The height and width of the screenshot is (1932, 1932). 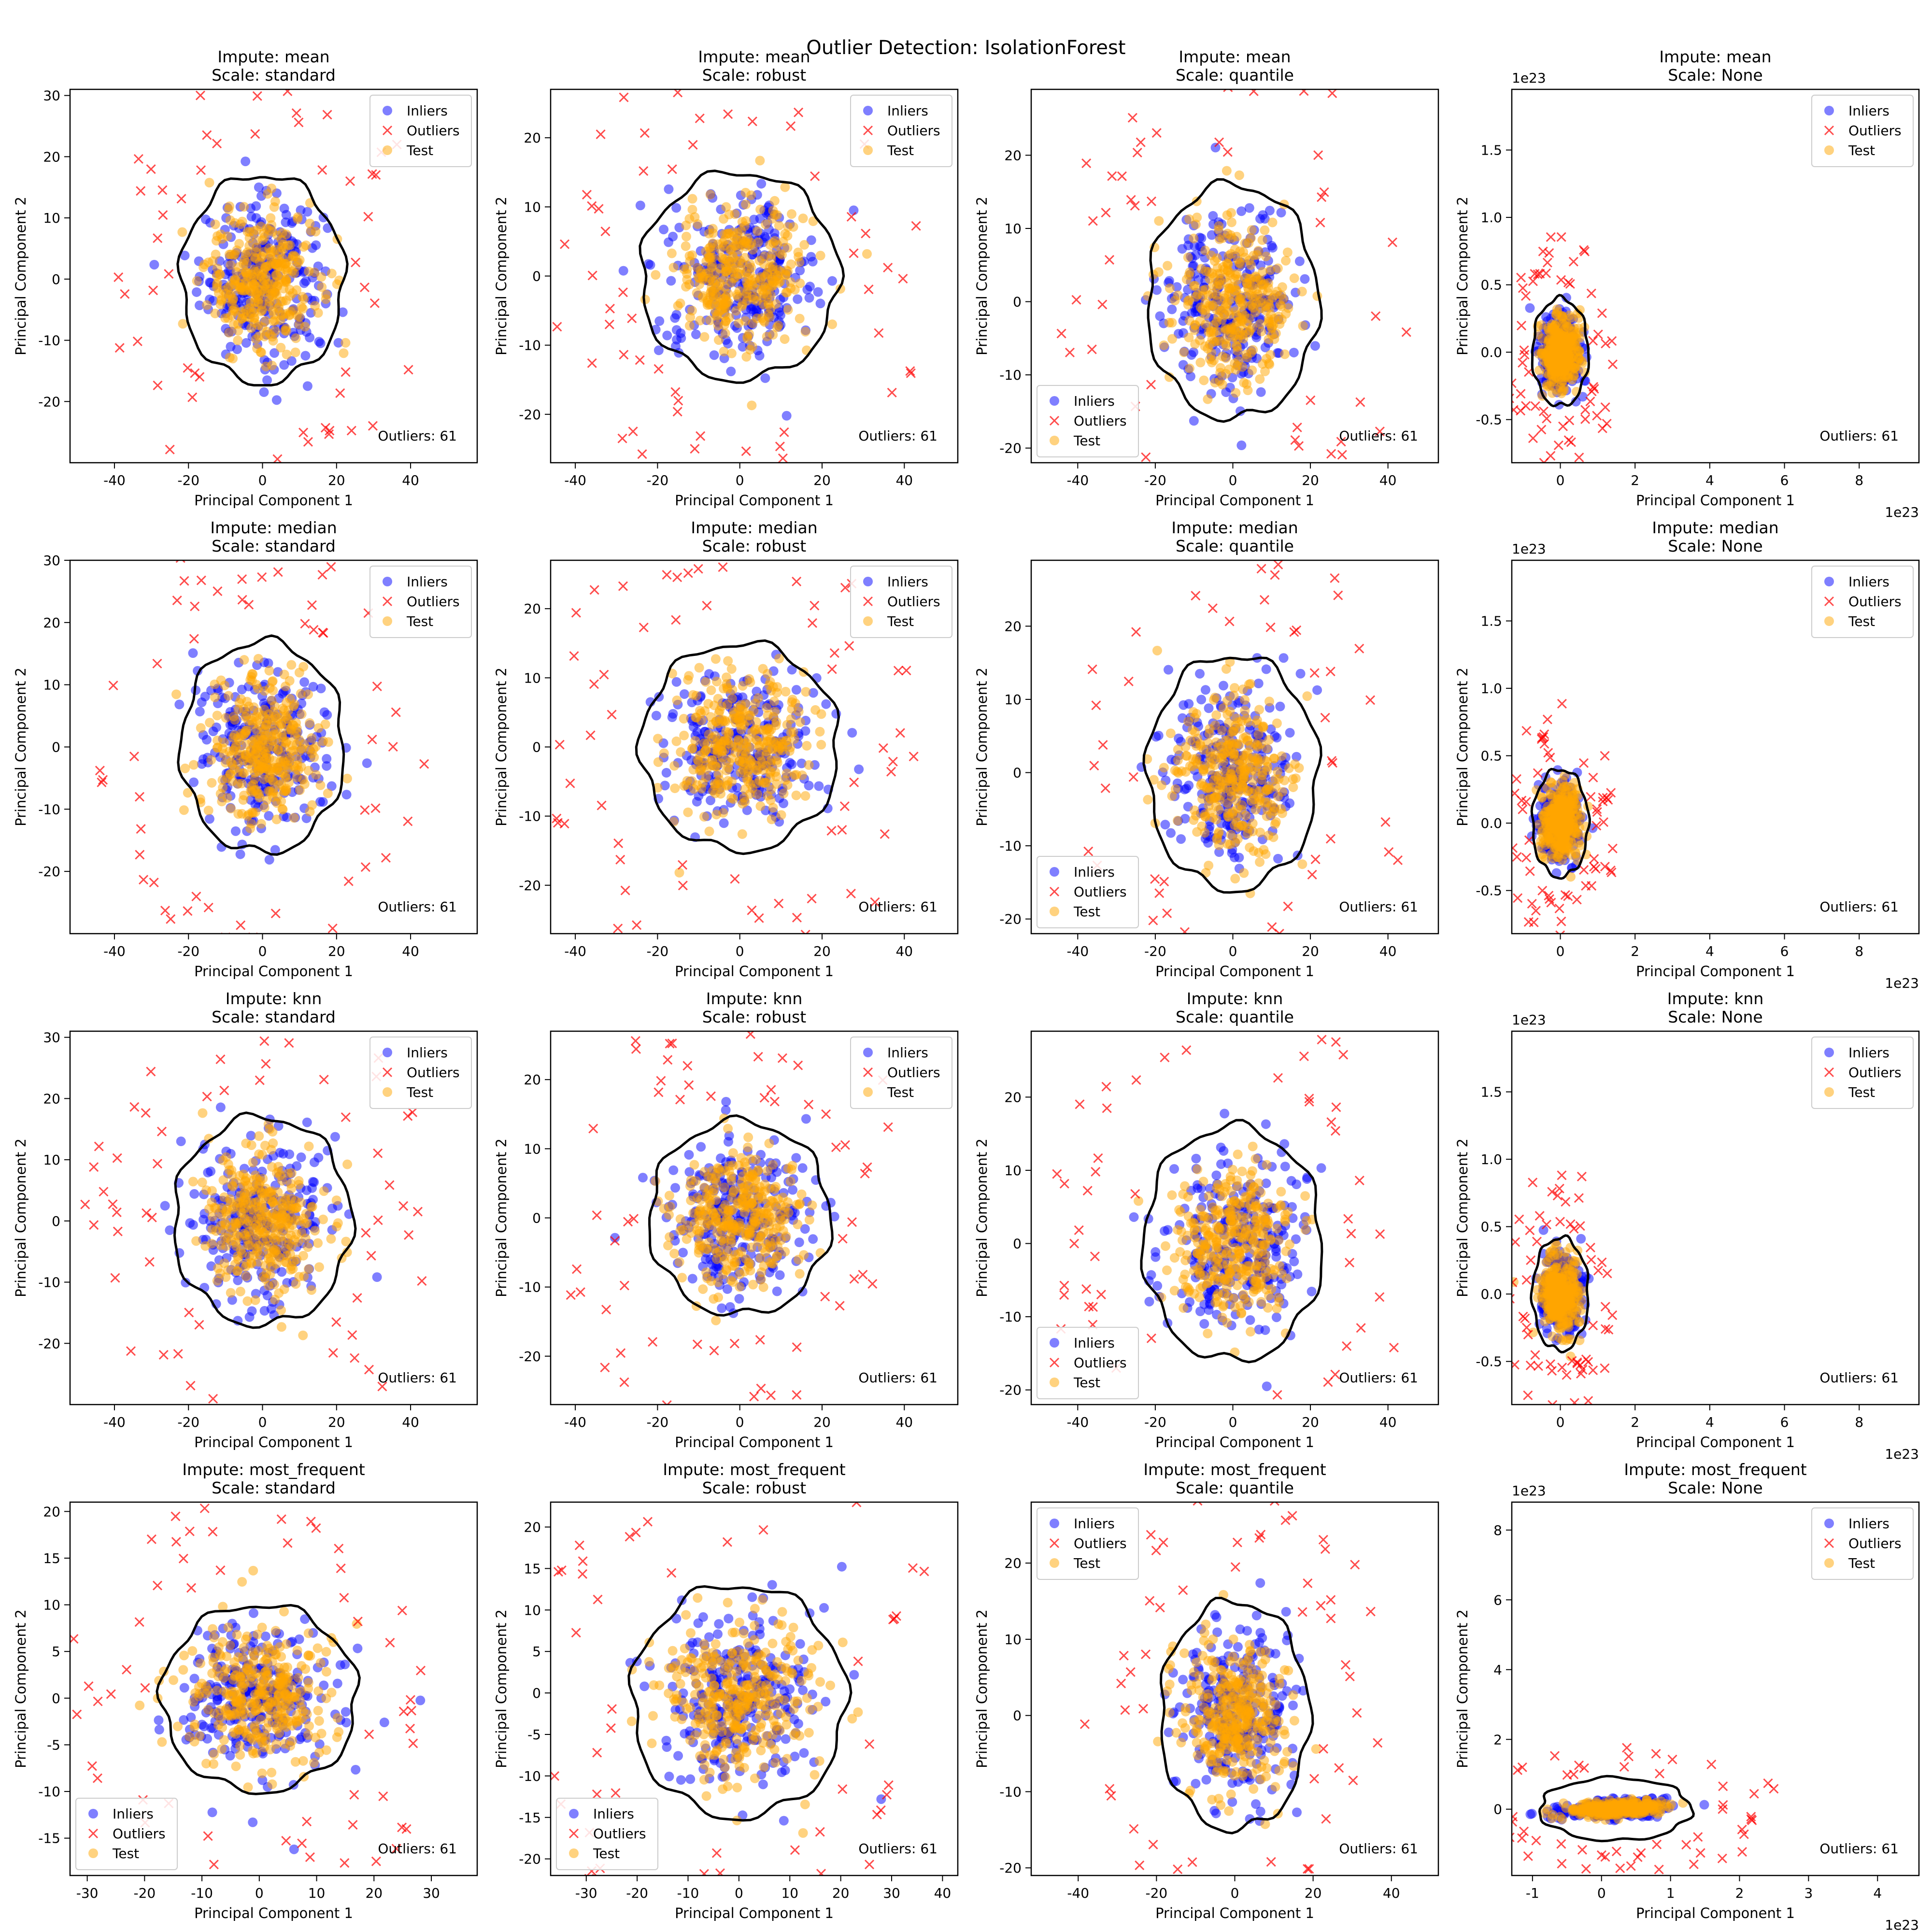 What do you see at coordinates (1859, 436) in the screenshot?
I see `outlier-count-annotation: Outliers: 61` at bounding box center [1859, 436].